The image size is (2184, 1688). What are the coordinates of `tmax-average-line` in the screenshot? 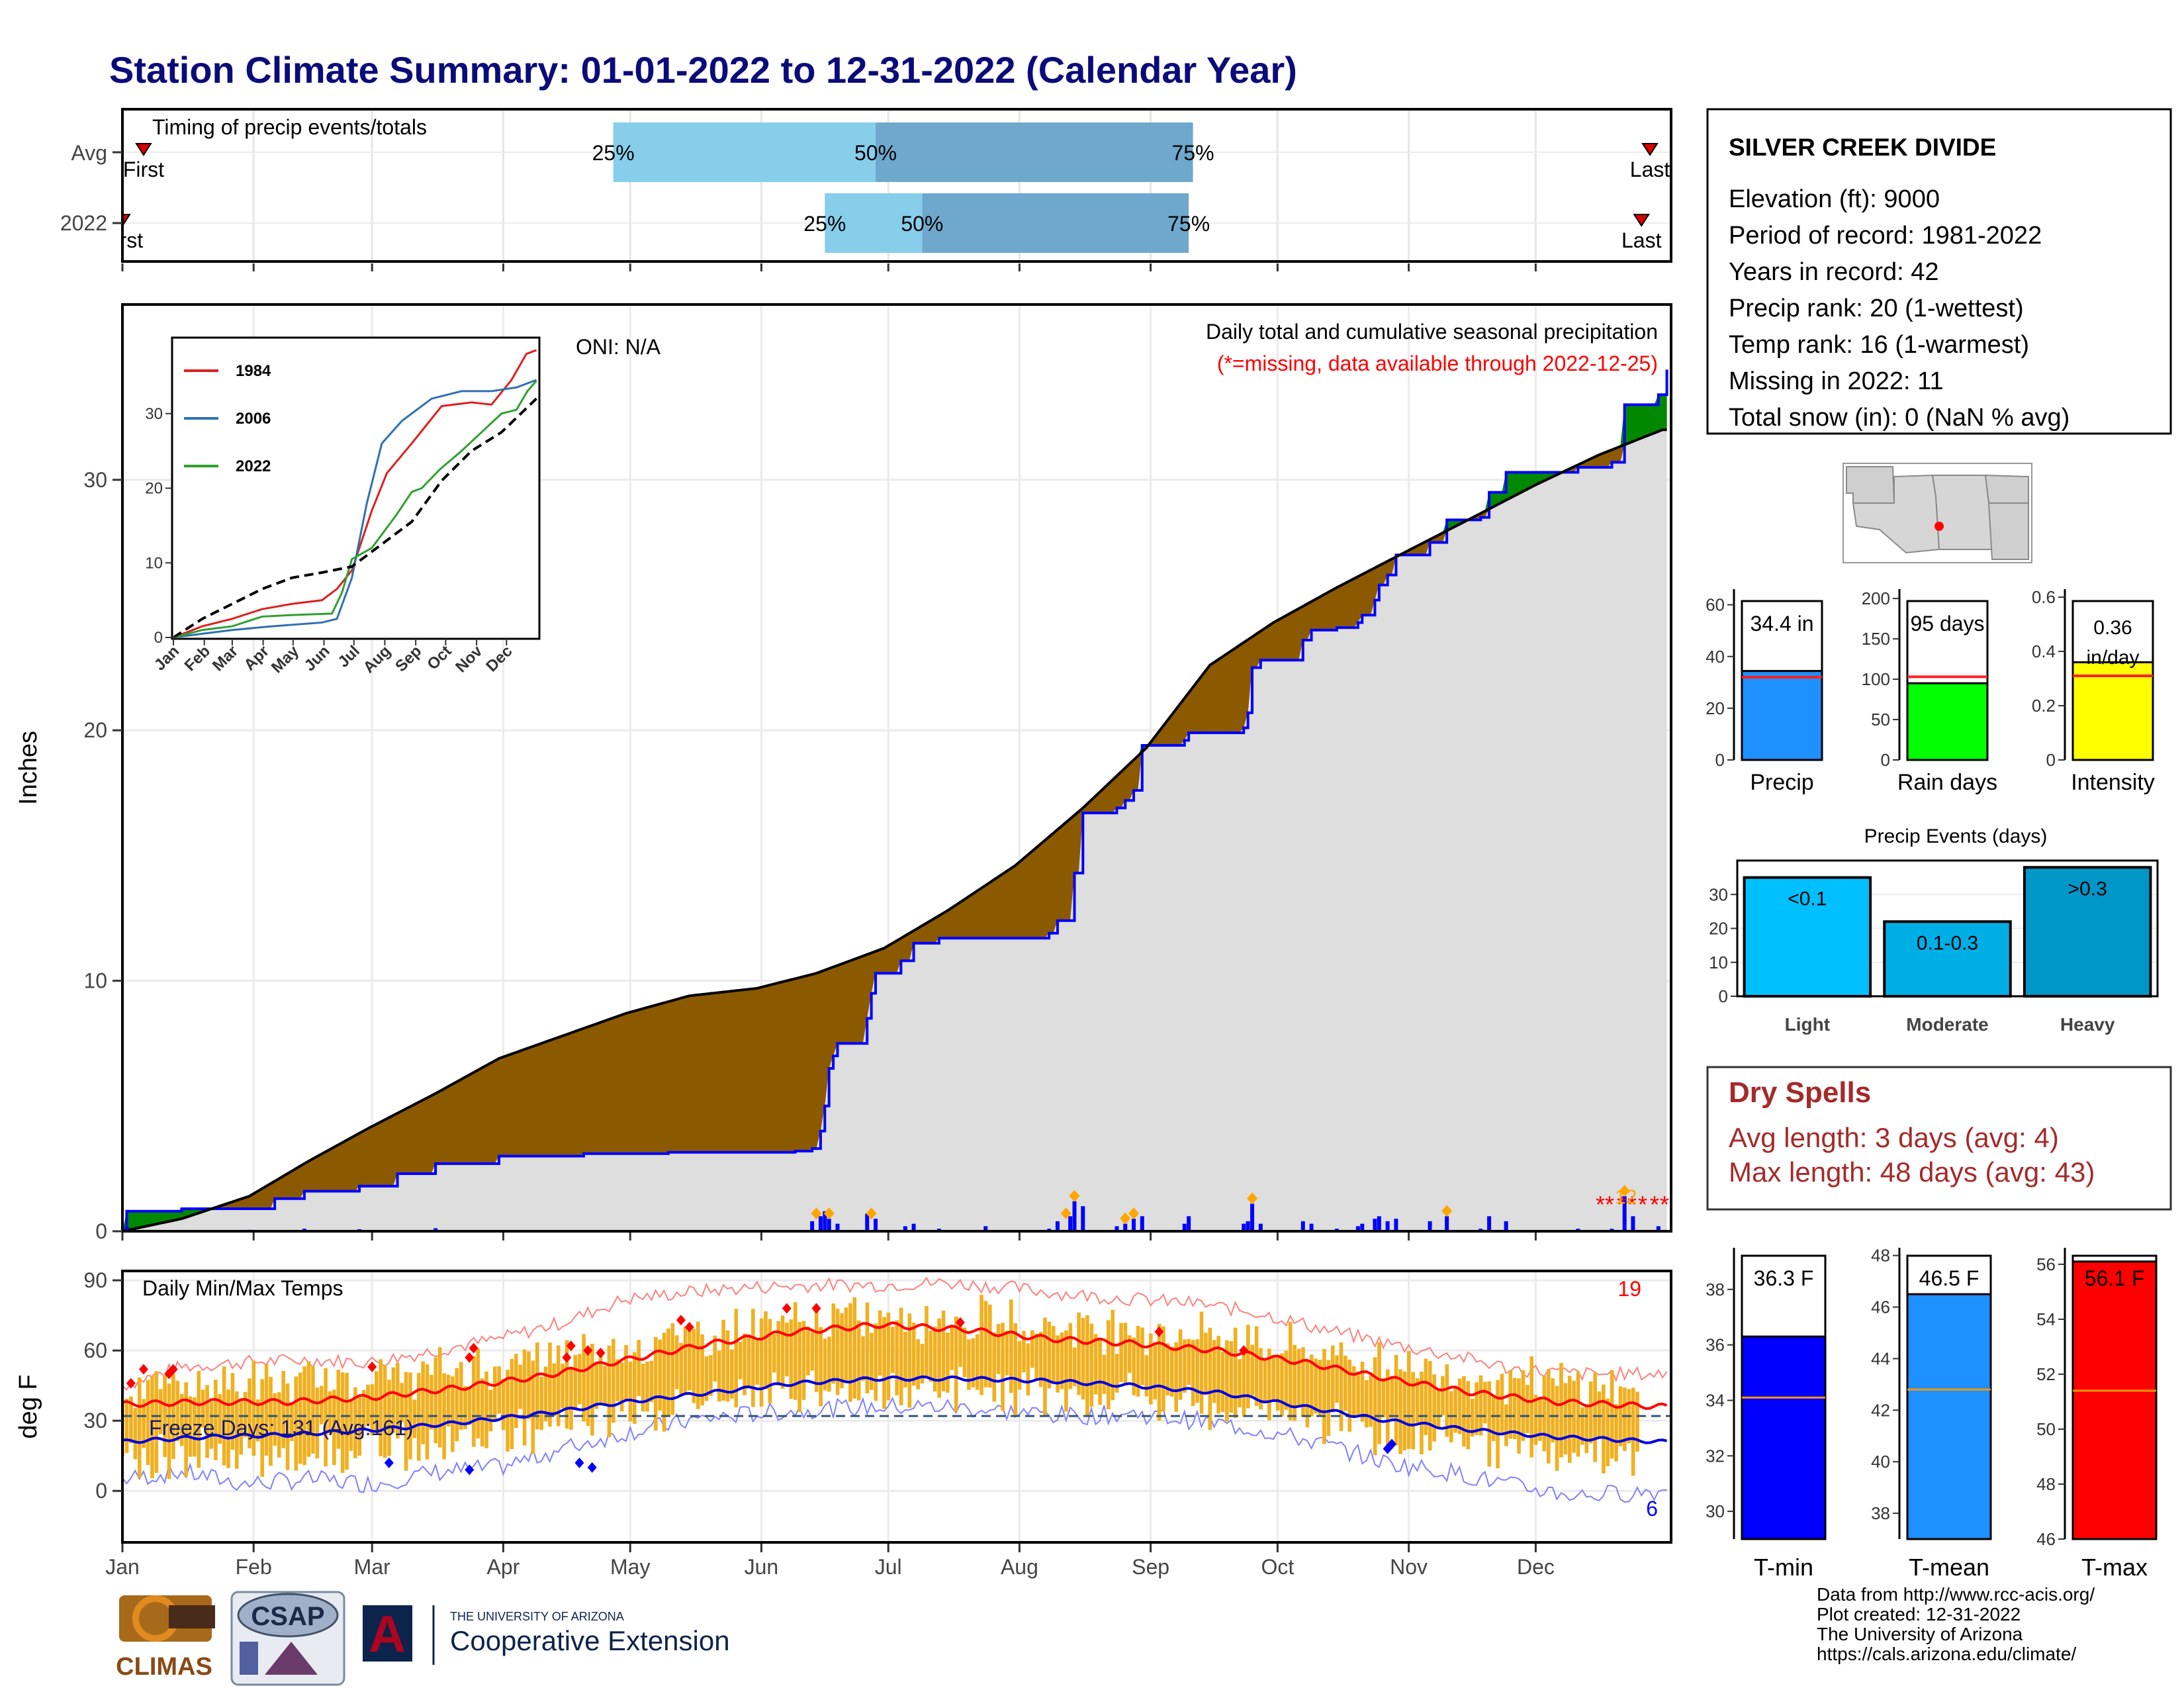 It's located at (895, 1365).